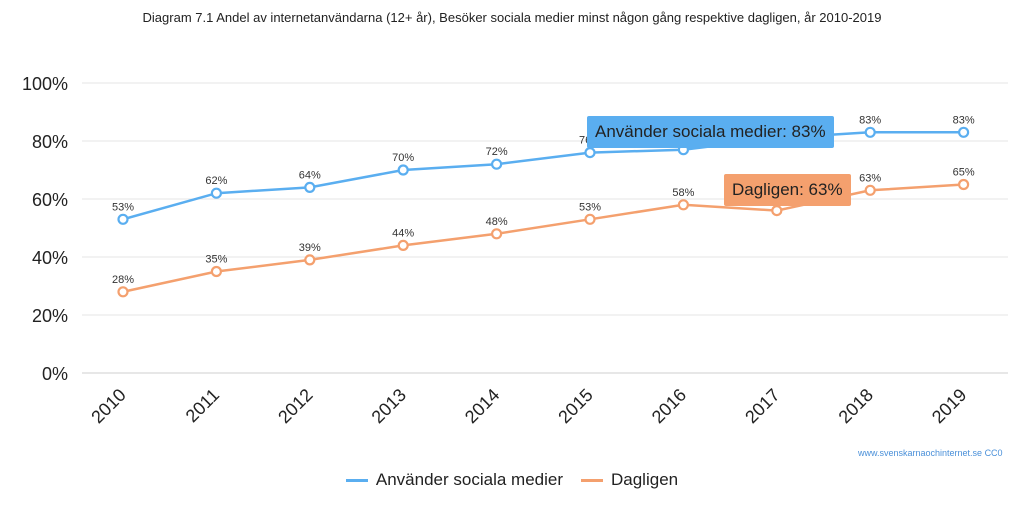 The height and width of the screenshot is (518, 1024). Describe the element at coordinates (930, 453) in the screenshot. I see `credit-link: www.svenskarnaochinternet.se CC0` at that location.